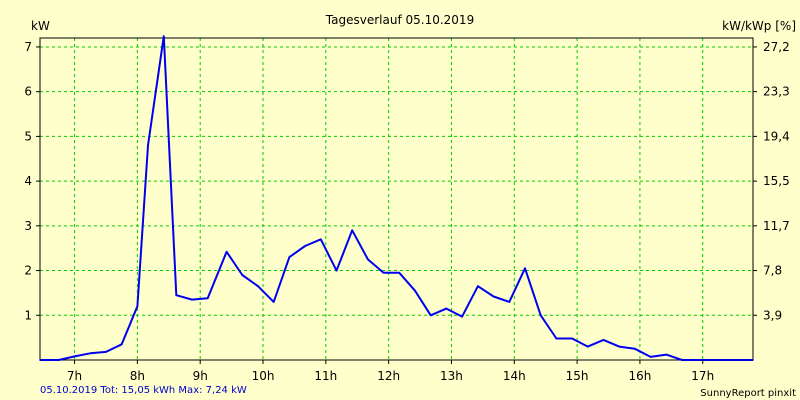  I want to click on y2-tick-label: 27,2, so click(776, 47).